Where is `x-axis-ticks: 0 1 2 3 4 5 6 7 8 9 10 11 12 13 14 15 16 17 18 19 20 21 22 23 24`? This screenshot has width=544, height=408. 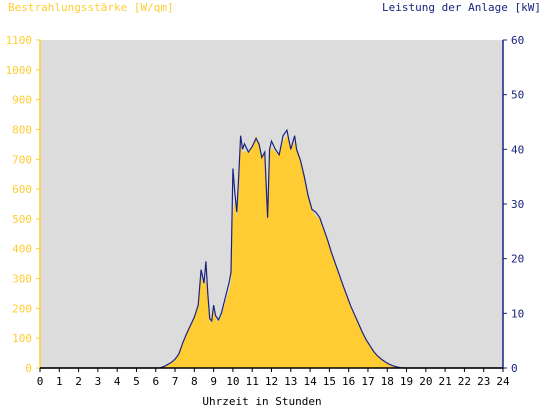
x-axis-ticks: 0 1 2 3 4 5 6 7 8 9 10 11 12 13 14 15 16 17 18 19 20 21 22 23 24 is located at coordinates (273, 378).